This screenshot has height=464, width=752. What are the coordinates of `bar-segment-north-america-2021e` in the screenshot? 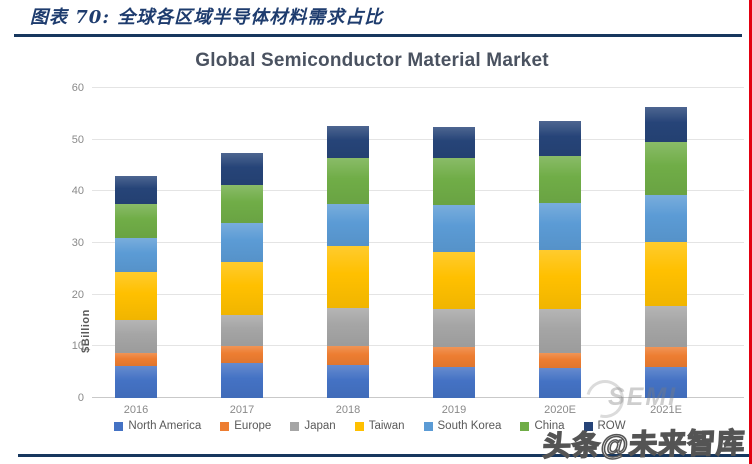 It's located at (666, 382).